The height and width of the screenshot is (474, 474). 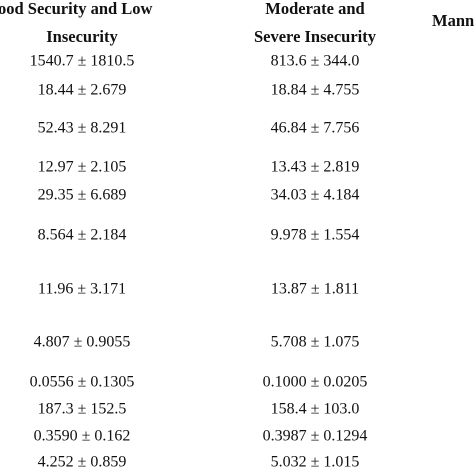 What do you see at coordinates (82, 36) in the screenshot?
I see `header-cell: Insecurity` at bounding box center [82, 36].